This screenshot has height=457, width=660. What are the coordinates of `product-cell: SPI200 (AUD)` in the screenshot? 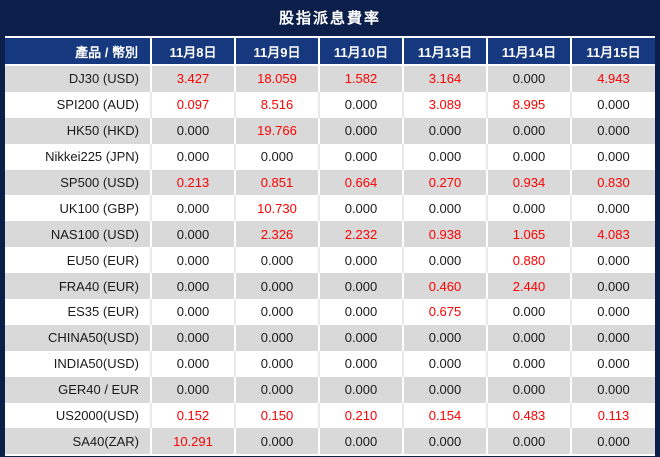 It's located at (78, 104).